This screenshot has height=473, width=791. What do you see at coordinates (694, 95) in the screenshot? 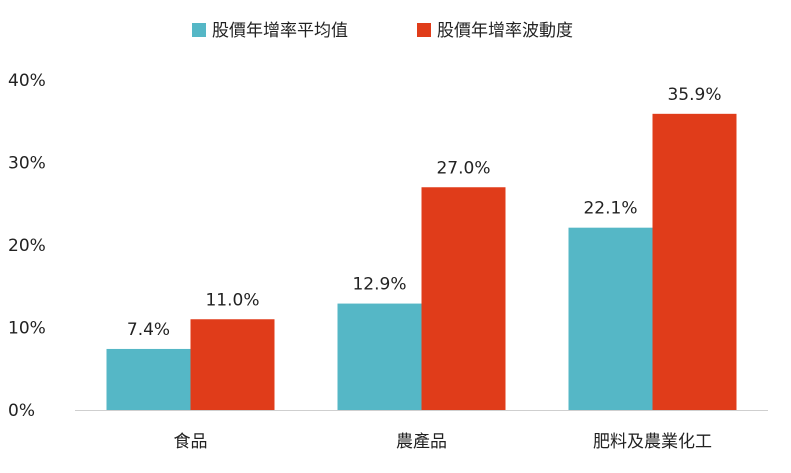
I see `data-label: 35.9%` at bounding box center [694, 95].